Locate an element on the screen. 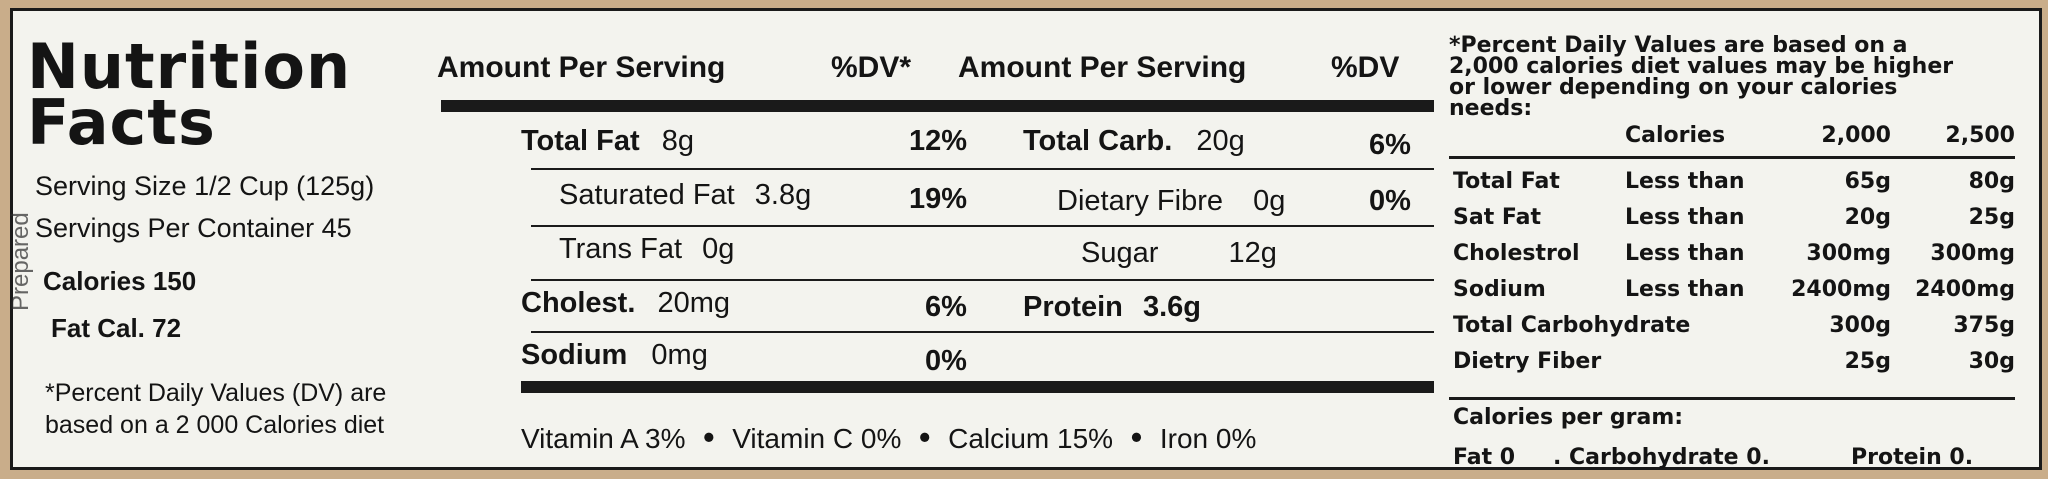 This screenshot has height=479, width=2048. bottom-thick-rule is located at coordinates (977, 387).